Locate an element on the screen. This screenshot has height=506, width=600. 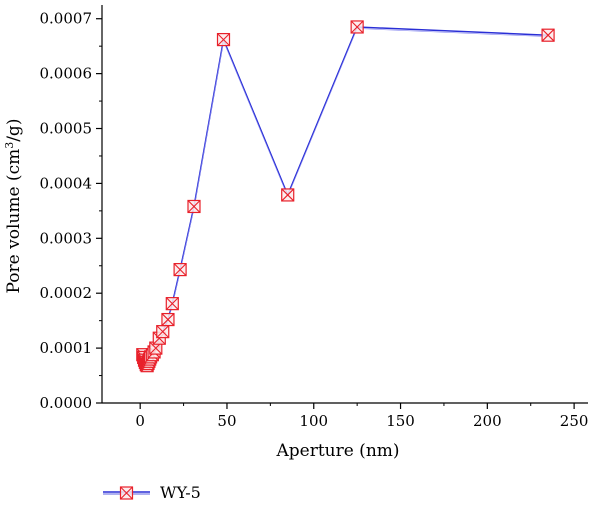
x-tick-label: 0 is located at coordinates (140, 421).